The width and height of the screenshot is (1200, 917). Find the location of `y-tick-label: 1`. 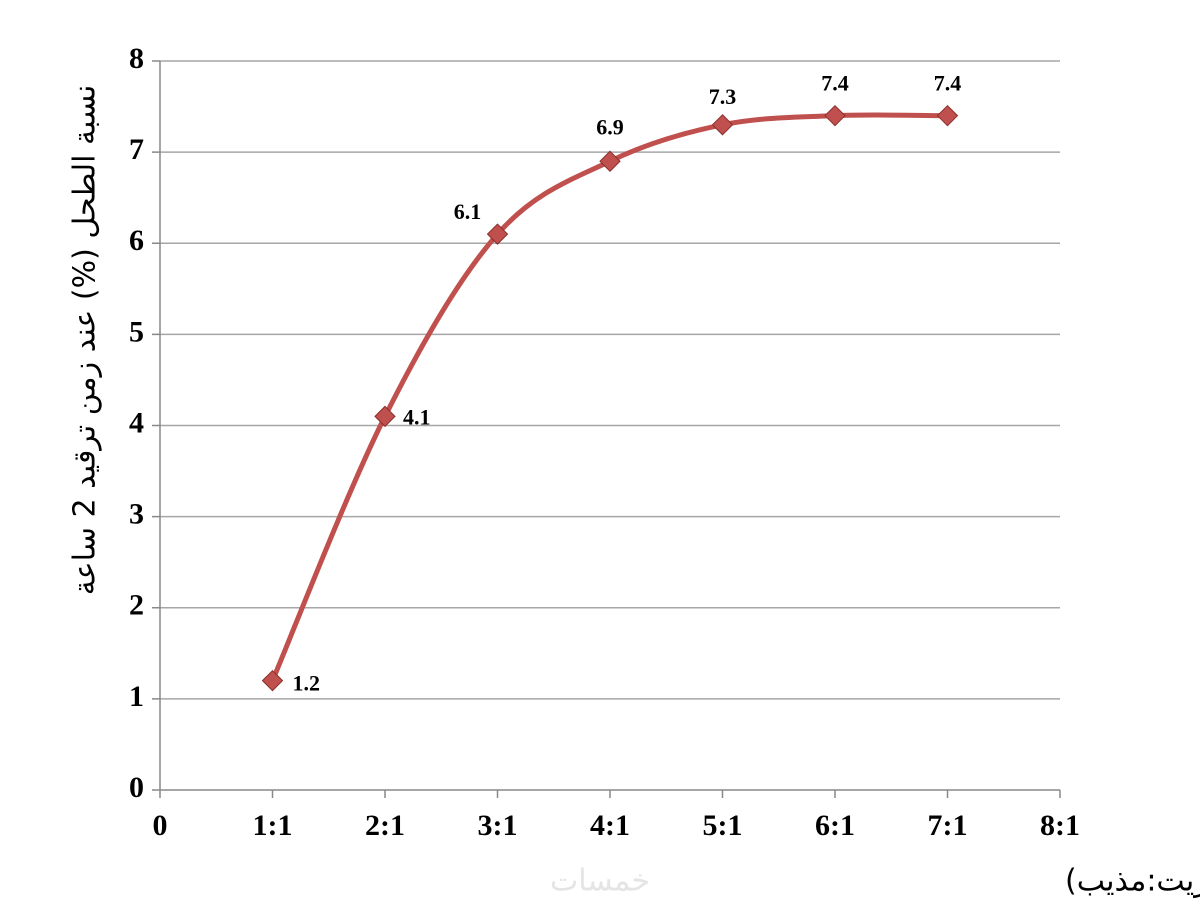

y-tick-label: 1 is located at coordinates (136, 696).